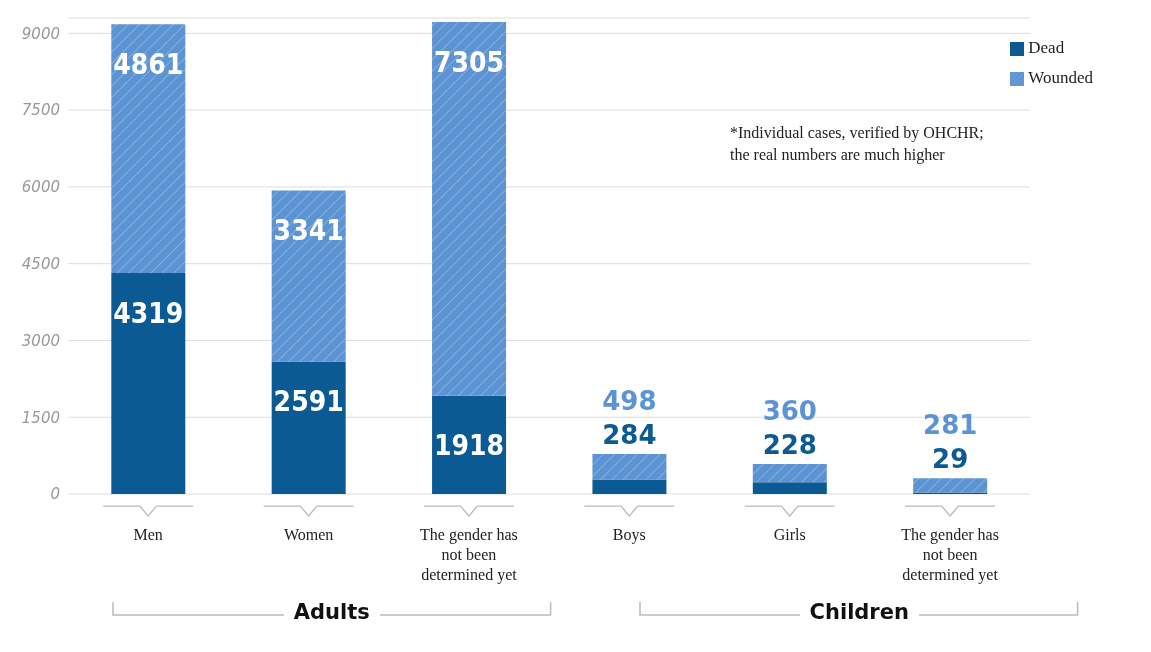 Image resolution: width=1151 pixels, height=652 pixels. What do you see at coordinates (859, 612) in the screenshot?
I see `text: Children` at bounding box center [859, 612].